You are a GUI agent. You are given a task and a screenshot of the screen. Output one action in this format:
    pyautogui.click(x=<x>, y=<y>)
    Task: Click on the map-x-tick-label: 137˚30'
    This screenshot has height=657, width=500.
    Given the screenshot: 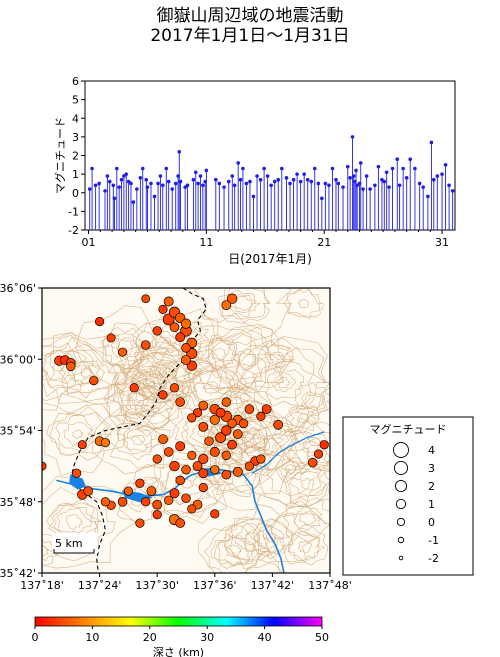 What is the action you would take?
    pyautogui.click(x=157, y=585)
    